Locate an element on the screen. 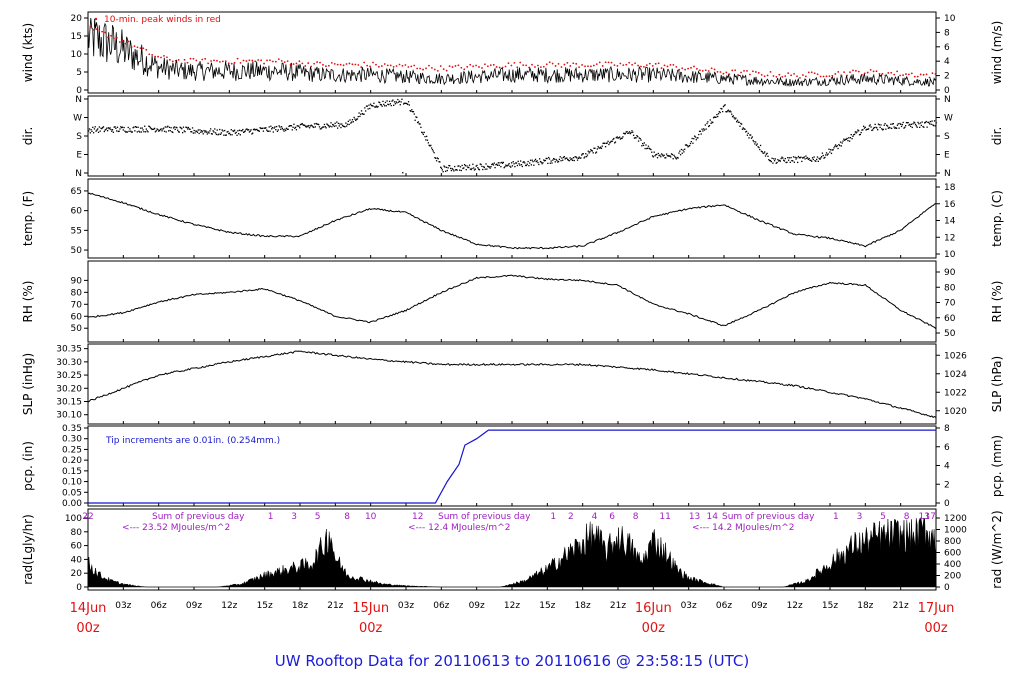 This screenshot has height=700, width=1024. y-tick-label-right: 16 is located at coordinates (950, 205).